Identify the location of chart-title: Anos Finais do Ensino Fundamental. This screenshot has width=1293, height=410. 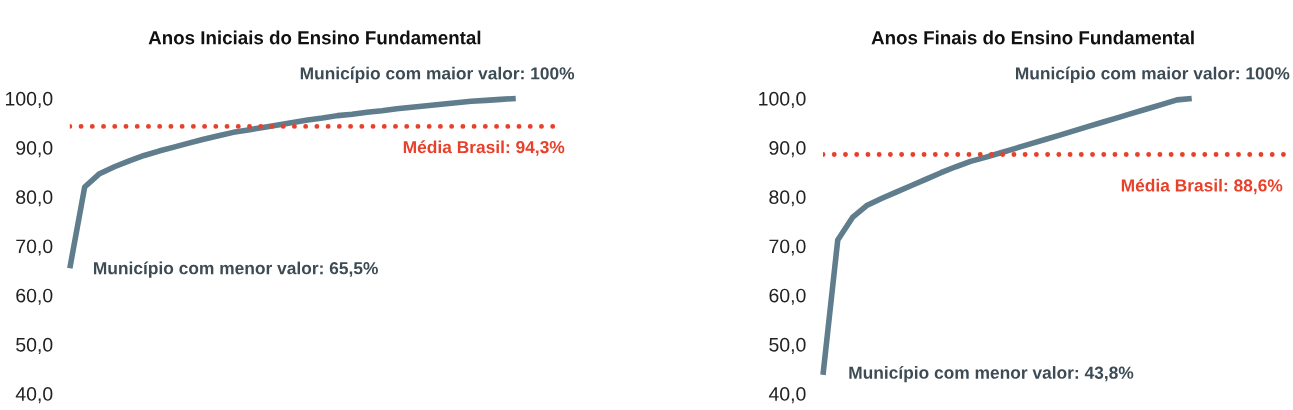
(1032, 37).